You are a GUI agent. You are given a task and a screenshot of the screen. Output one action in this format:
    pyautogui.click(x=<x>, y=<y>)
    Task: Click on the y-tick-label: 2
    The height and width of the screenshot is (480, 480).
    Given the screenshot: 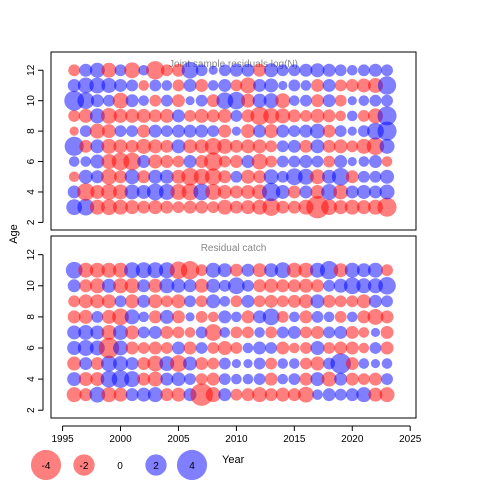 What is the action you would take?
    pyautogui.click(x=31, y=410)
    